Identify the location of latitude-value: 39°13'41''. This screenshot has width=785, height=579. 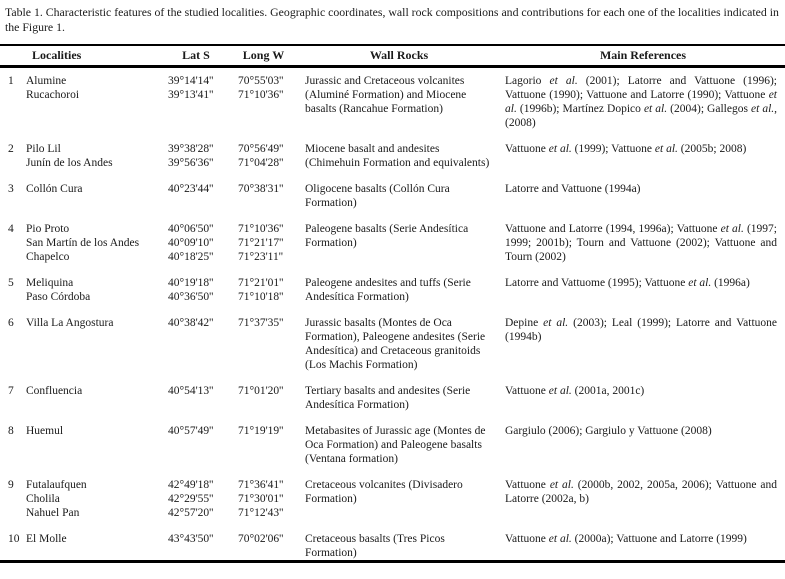
(191, 95).